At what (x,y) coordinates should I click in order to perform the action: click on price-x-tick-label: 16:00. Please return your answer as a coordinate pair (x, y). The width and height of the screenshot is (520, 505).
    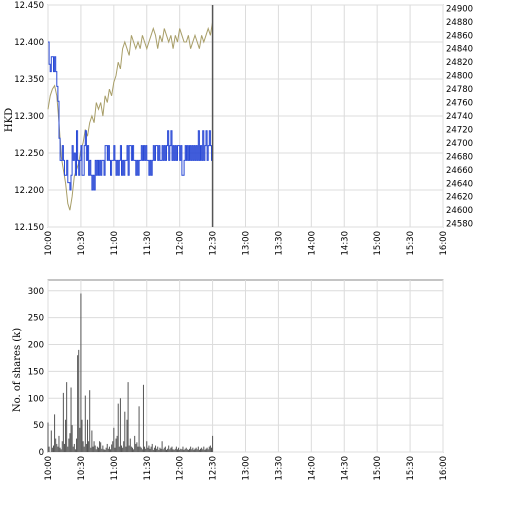
    Looking at the image, I should click on (444, 243).